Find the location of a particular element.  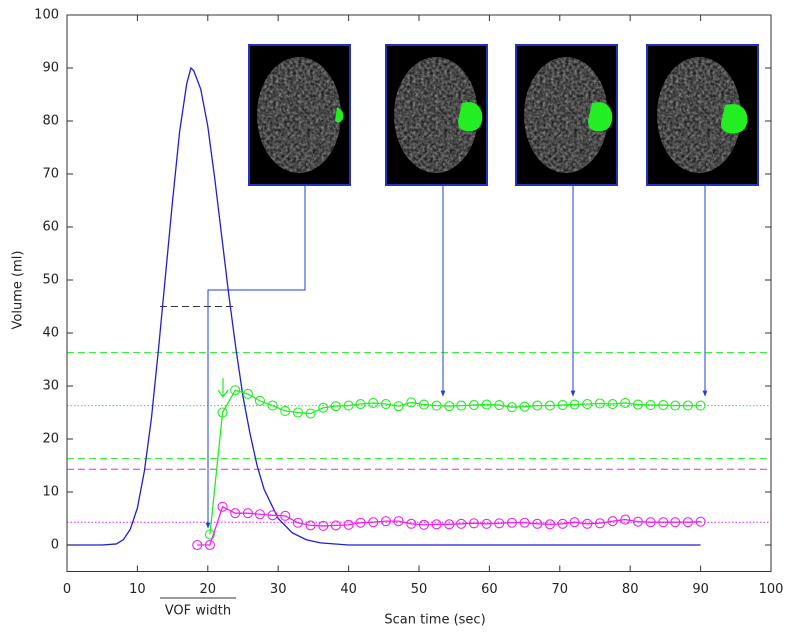

x-tick-label: 20 is located at coordinates (208, 589).